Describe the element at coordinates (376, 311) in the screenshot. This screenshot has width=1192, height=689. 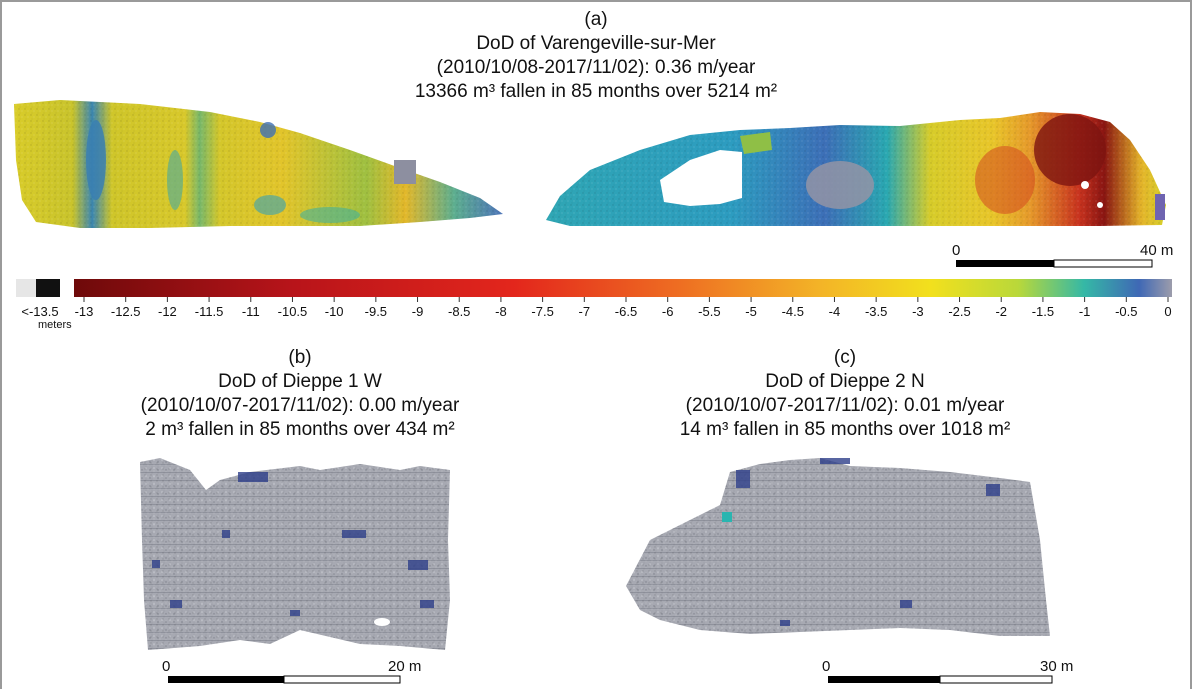
I see `colorbar-tick-label: -9.5` at that location.